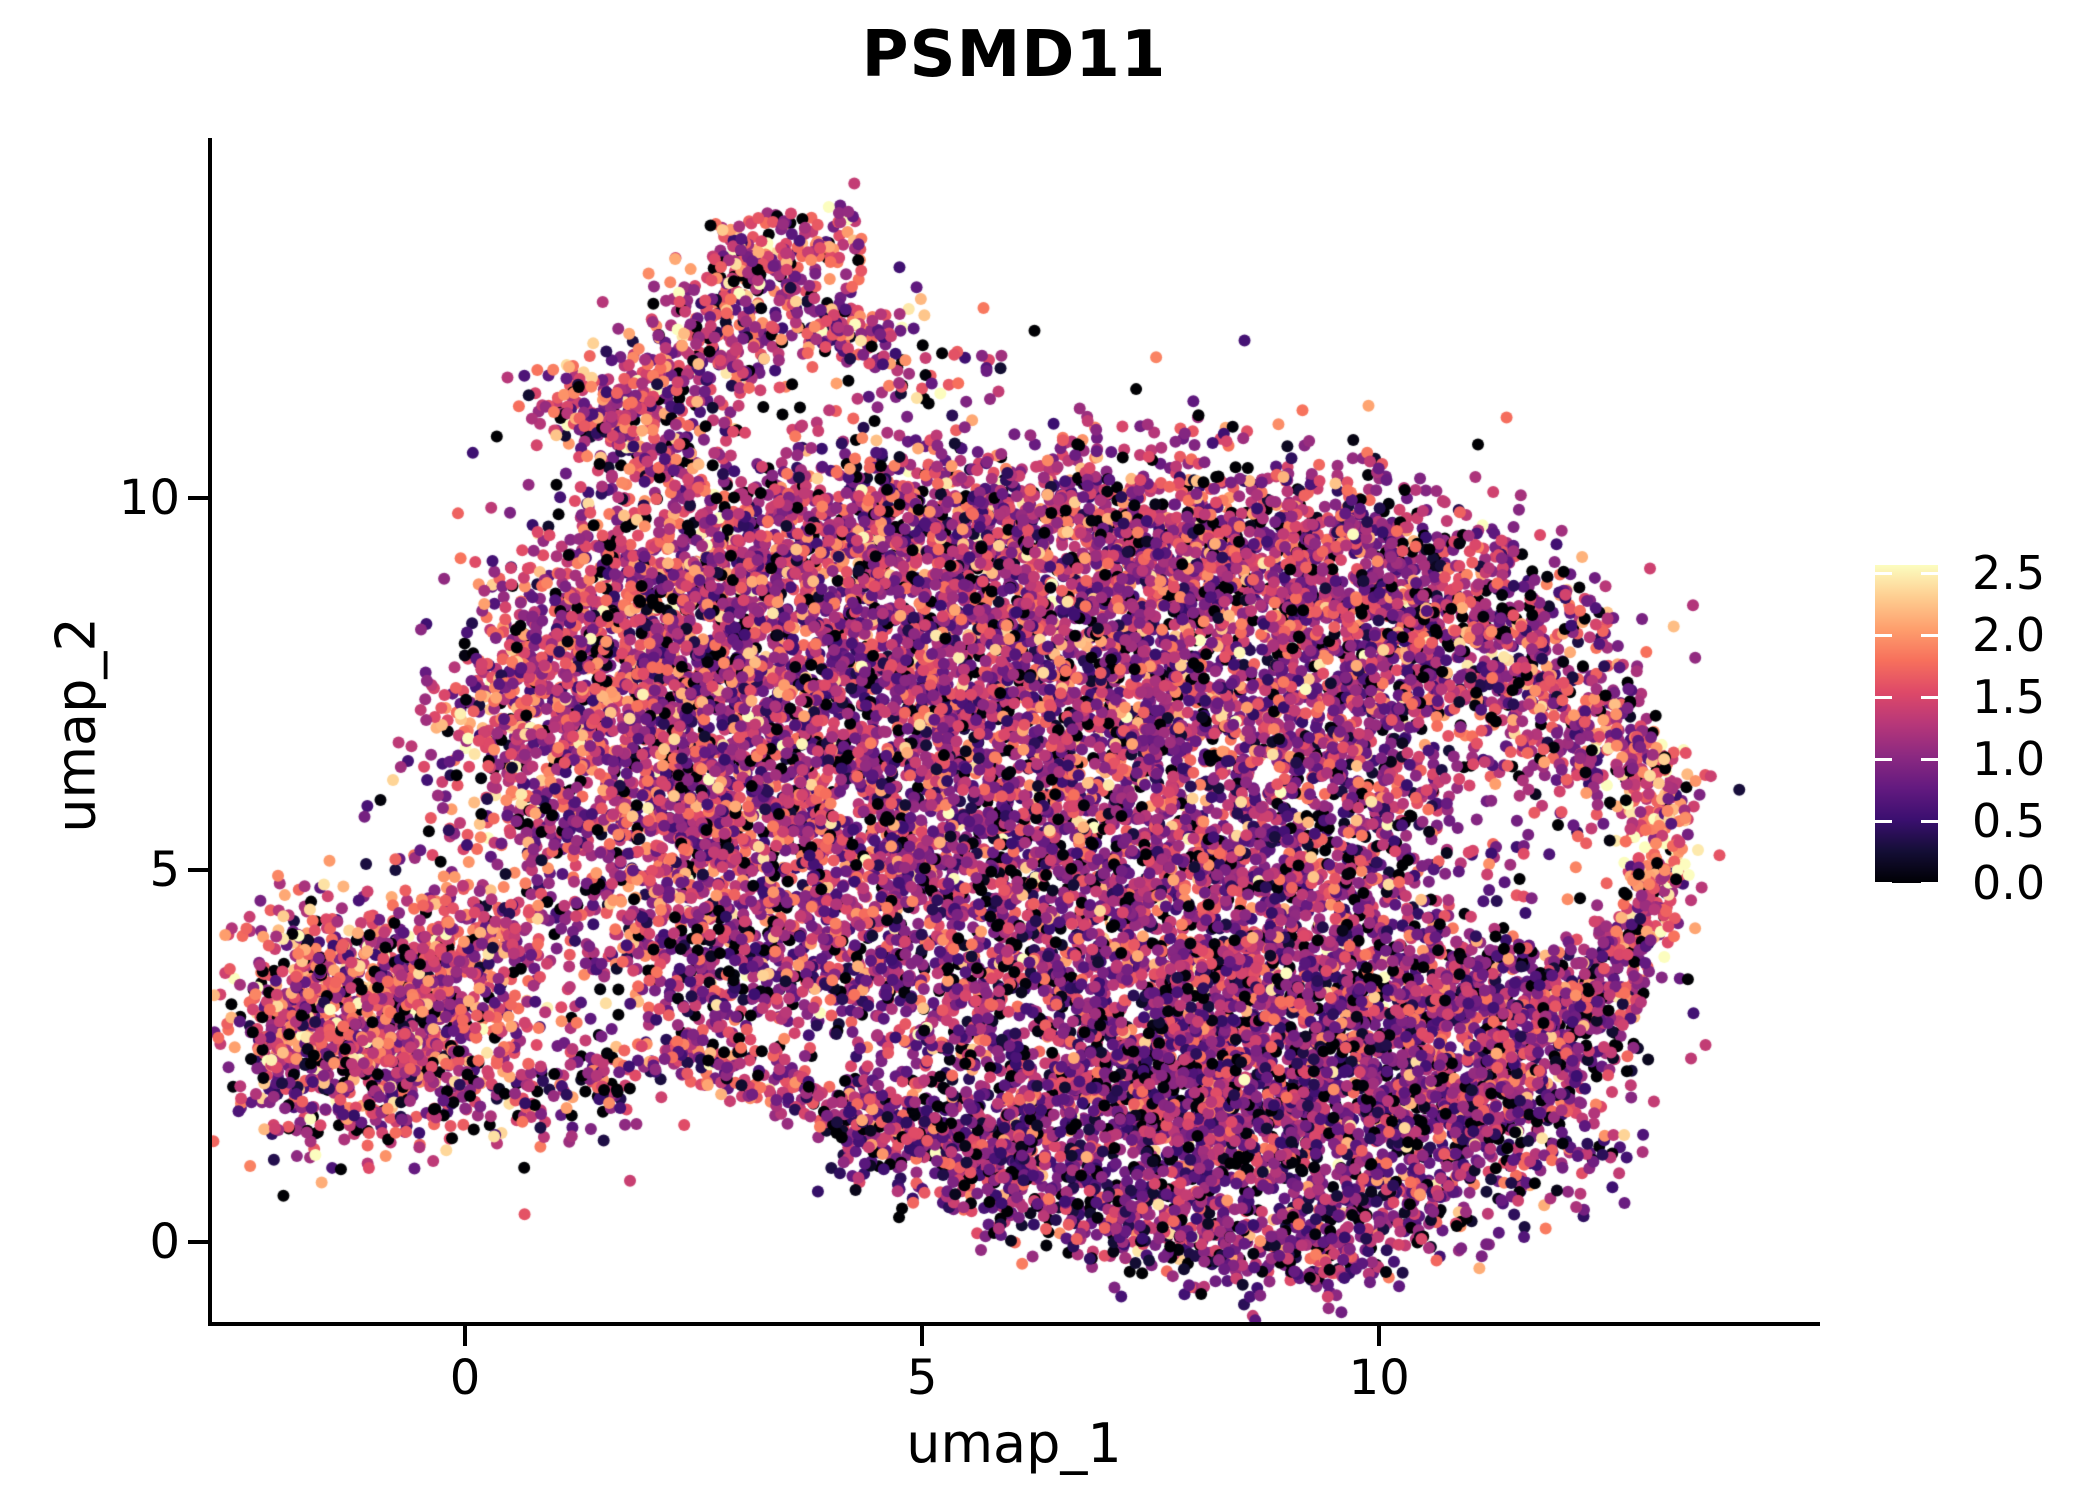  Describe the element at coordinates (2009, 697) in the screenshot. I see `colorbar-tick-label: 1.5` at that location.